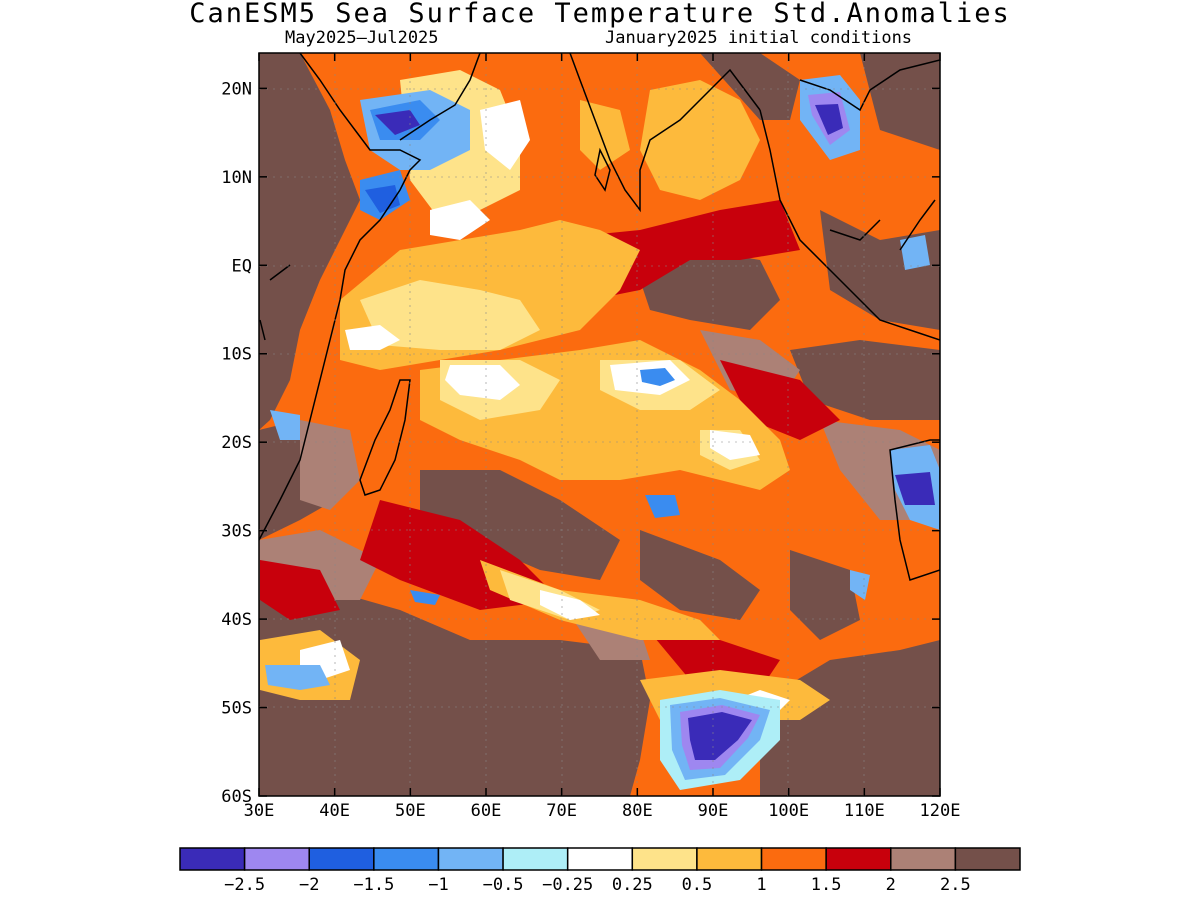 The image size is (1200, 900). What do you see at coordinates (713, 811) in the screenshot?
I see `lon-label: 90E` at bounding box center [713, 811].